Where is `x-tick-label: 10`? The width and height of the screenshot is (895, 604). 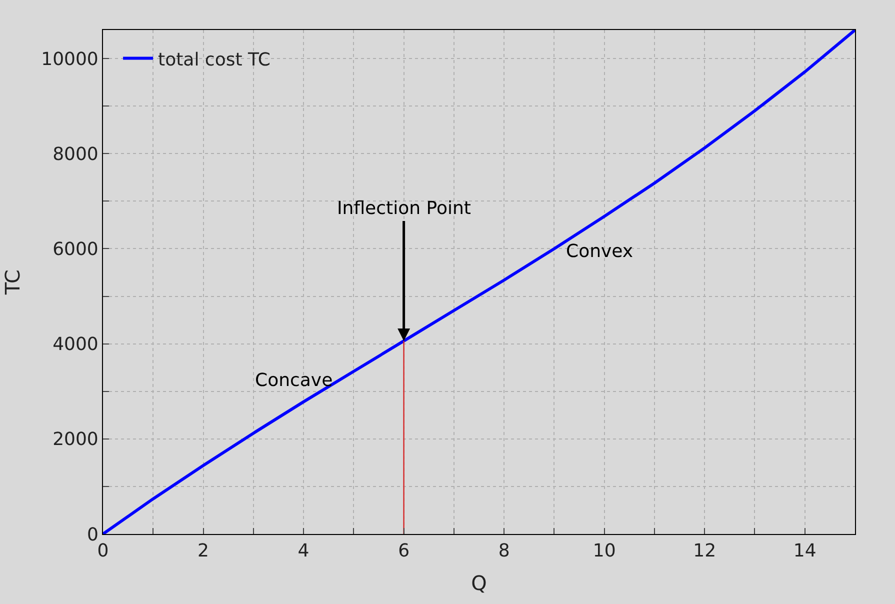
x-tick-label: 10 is located at coordinates (604, 551).